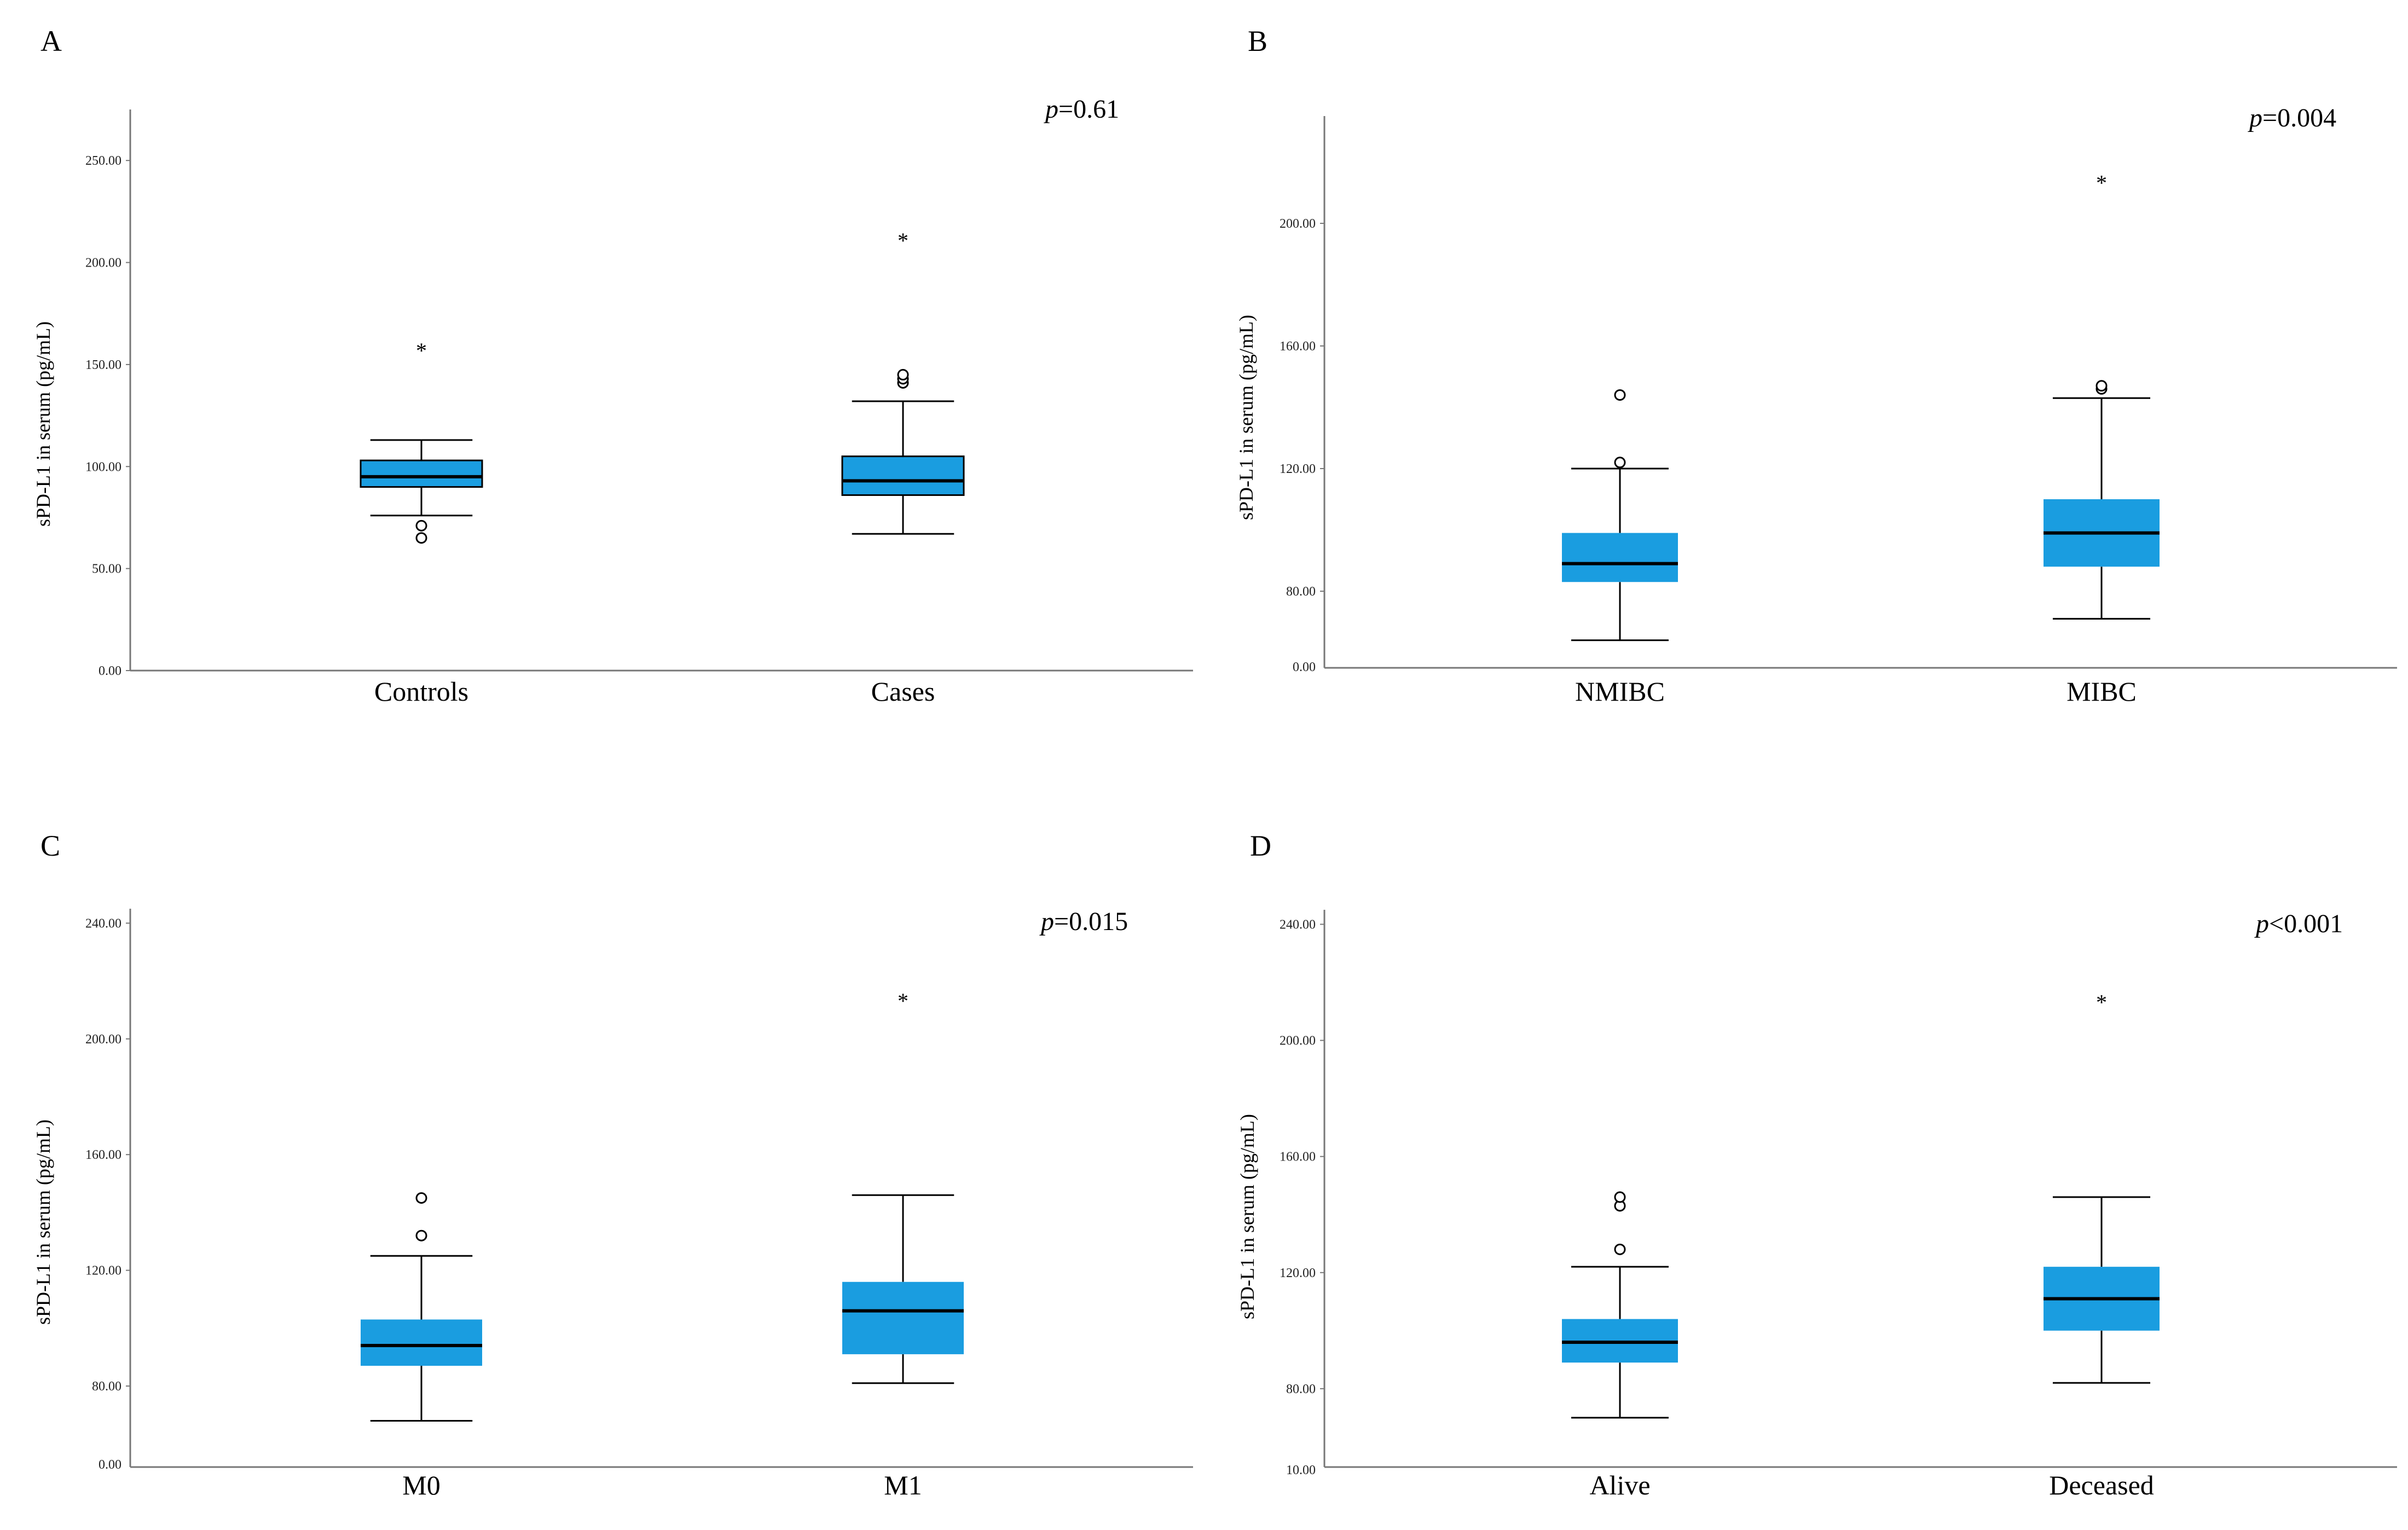 Image resolution: width=2408 pixels, height=1530 pixels. What do you see at coordinates (1091, 922) in the screenshot?
I see `p-value-text: =0.015` at bounding box center [1091, 922].